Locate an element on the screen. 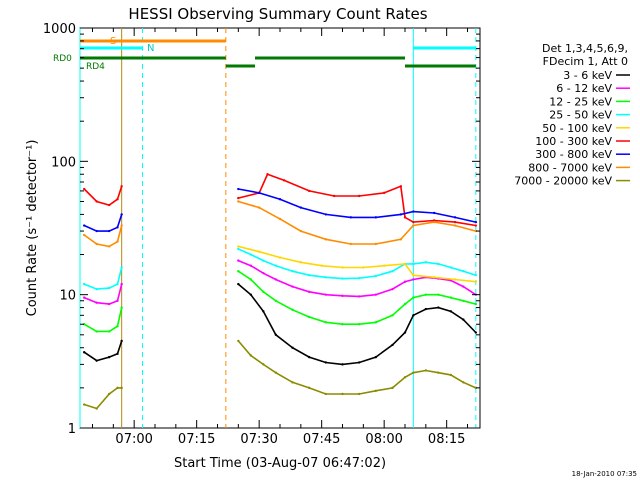 The height and width of the screenshot is (480, 640). flag-label-n: N is located at coordinates (150, 48).